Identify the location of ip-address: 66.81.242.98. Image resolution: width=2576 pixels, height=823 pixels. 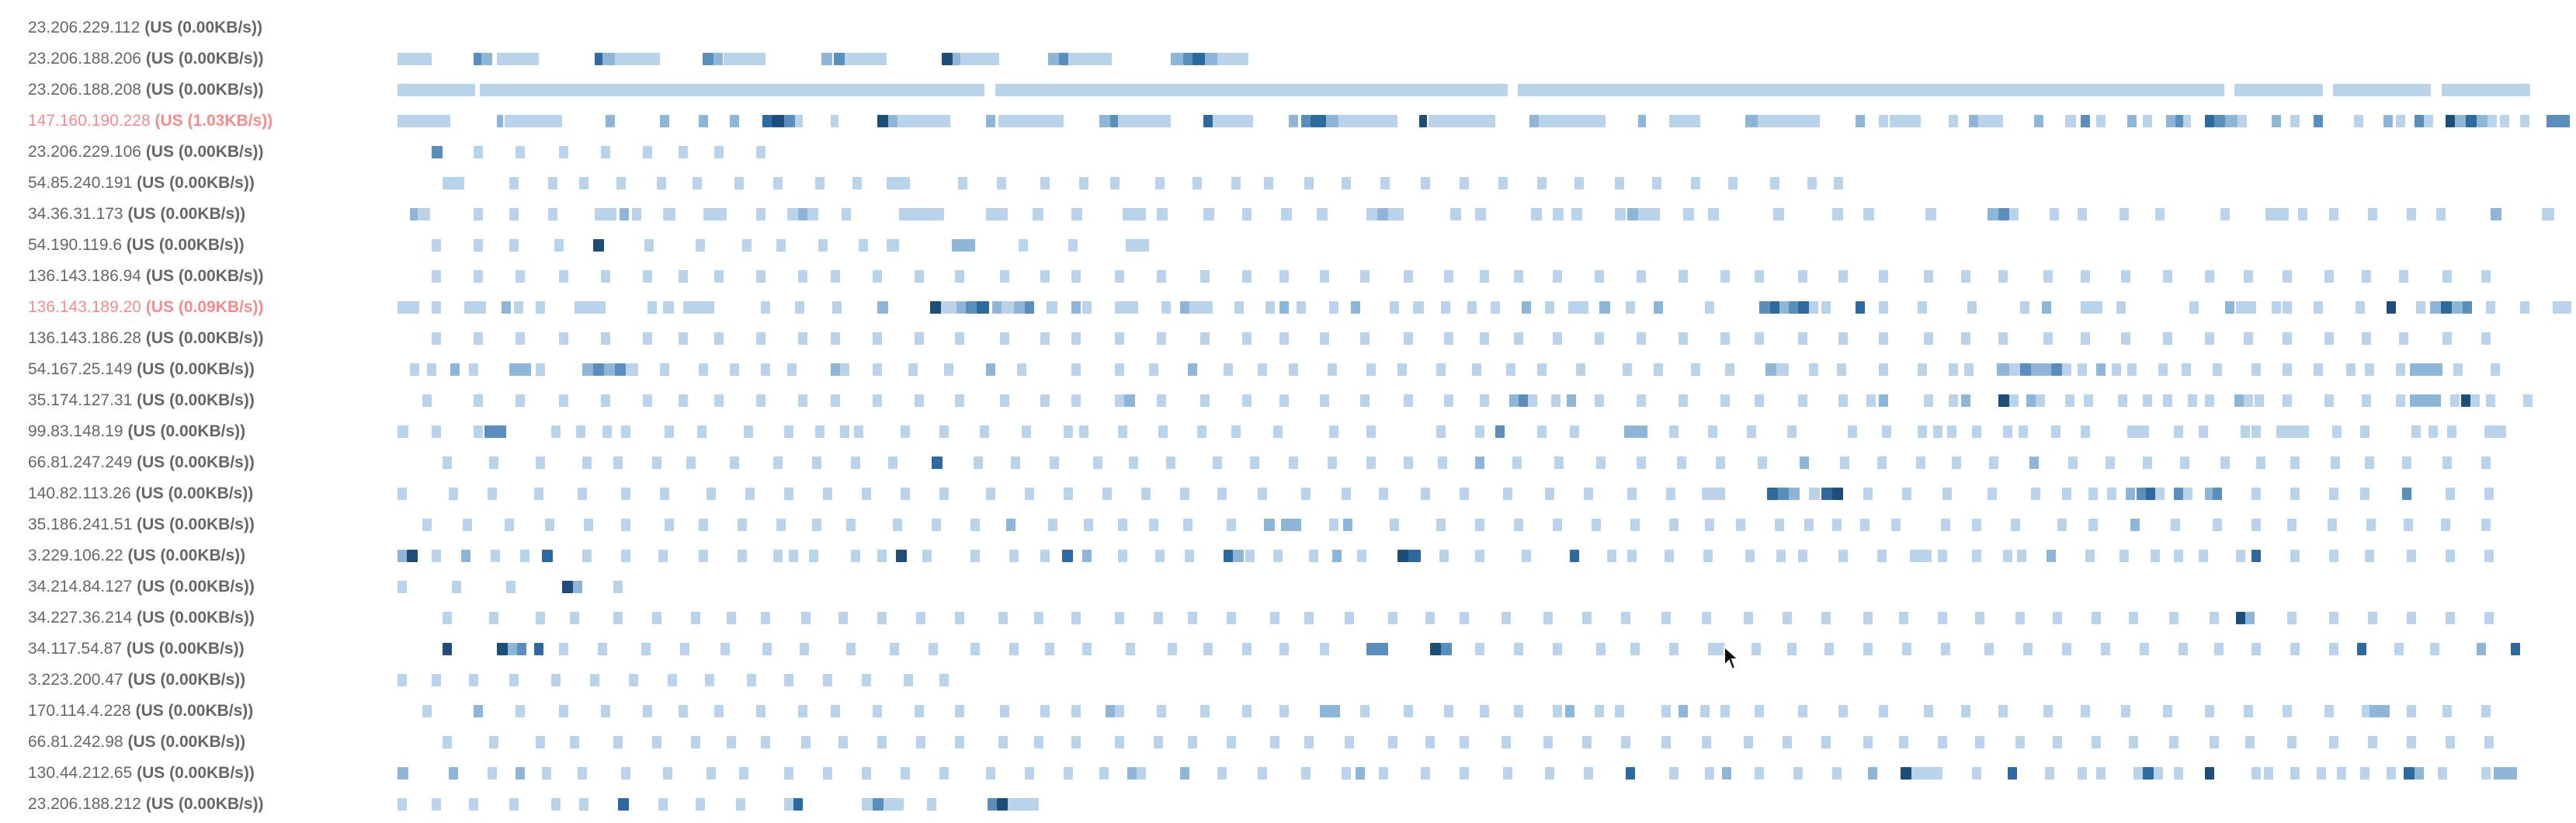
(75, 742).